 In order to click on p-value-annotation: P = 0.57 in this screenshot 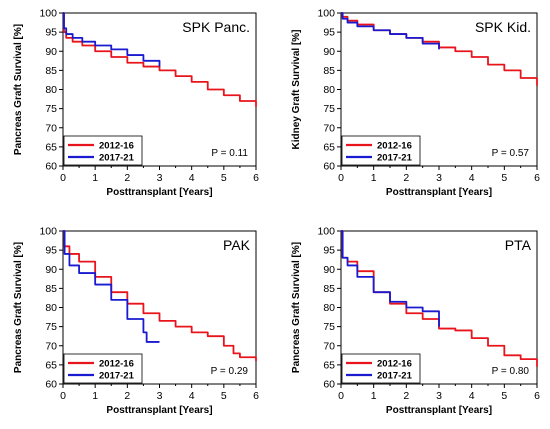, I will do `click(511, 153)`.